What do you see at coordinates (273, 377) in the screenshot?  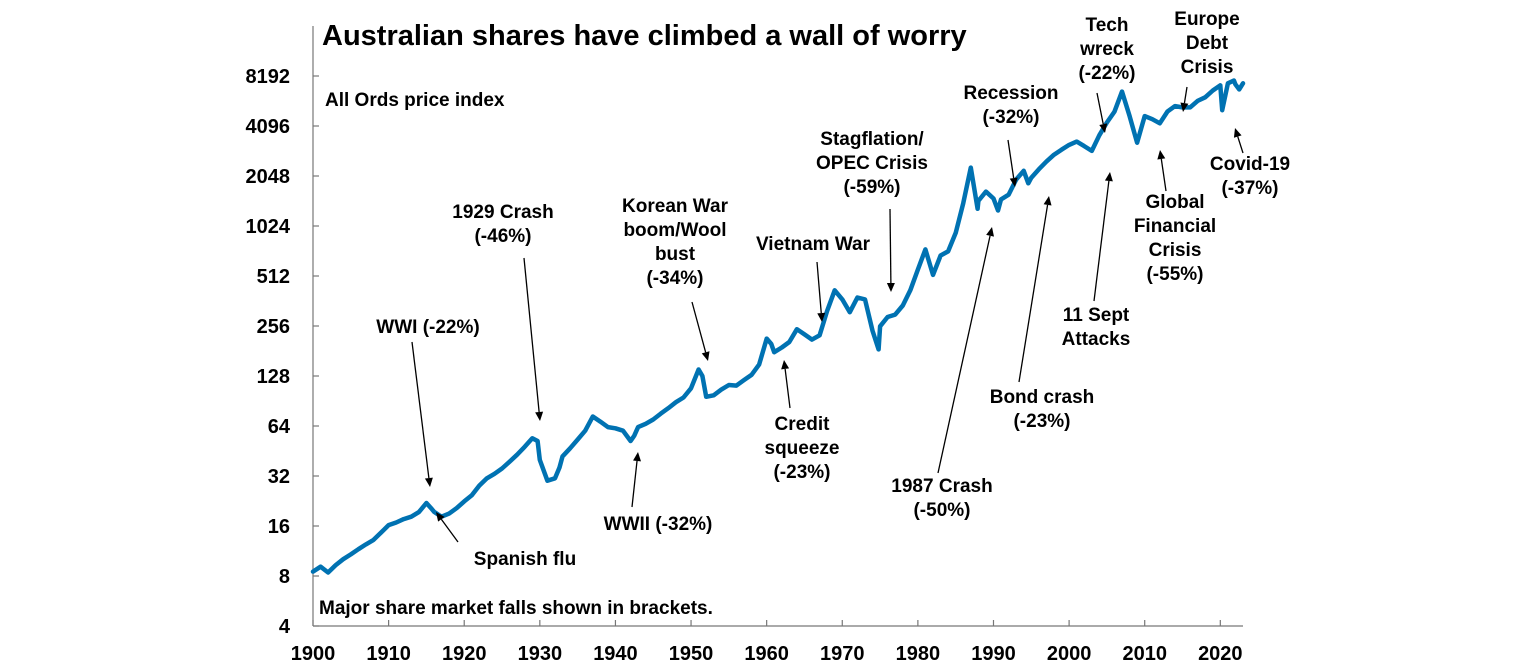 I see `y-tick-label: 128` at bounding box center [273, 377].